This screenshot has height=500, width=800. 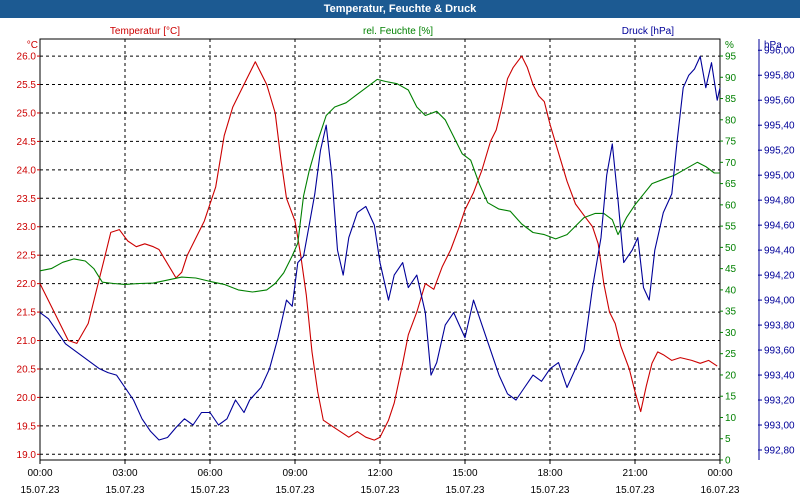 What do you see at coordinates (779, 451) in the screenshot?
I see `tick-label: 992,80` at bounding box center [779, 451].